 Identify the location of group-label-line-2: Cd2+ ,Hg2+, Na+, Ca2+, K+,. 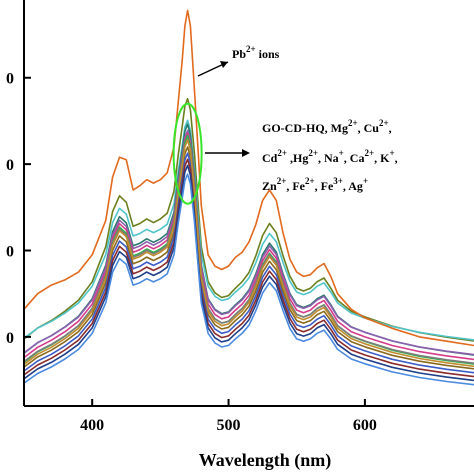
(330, 156).